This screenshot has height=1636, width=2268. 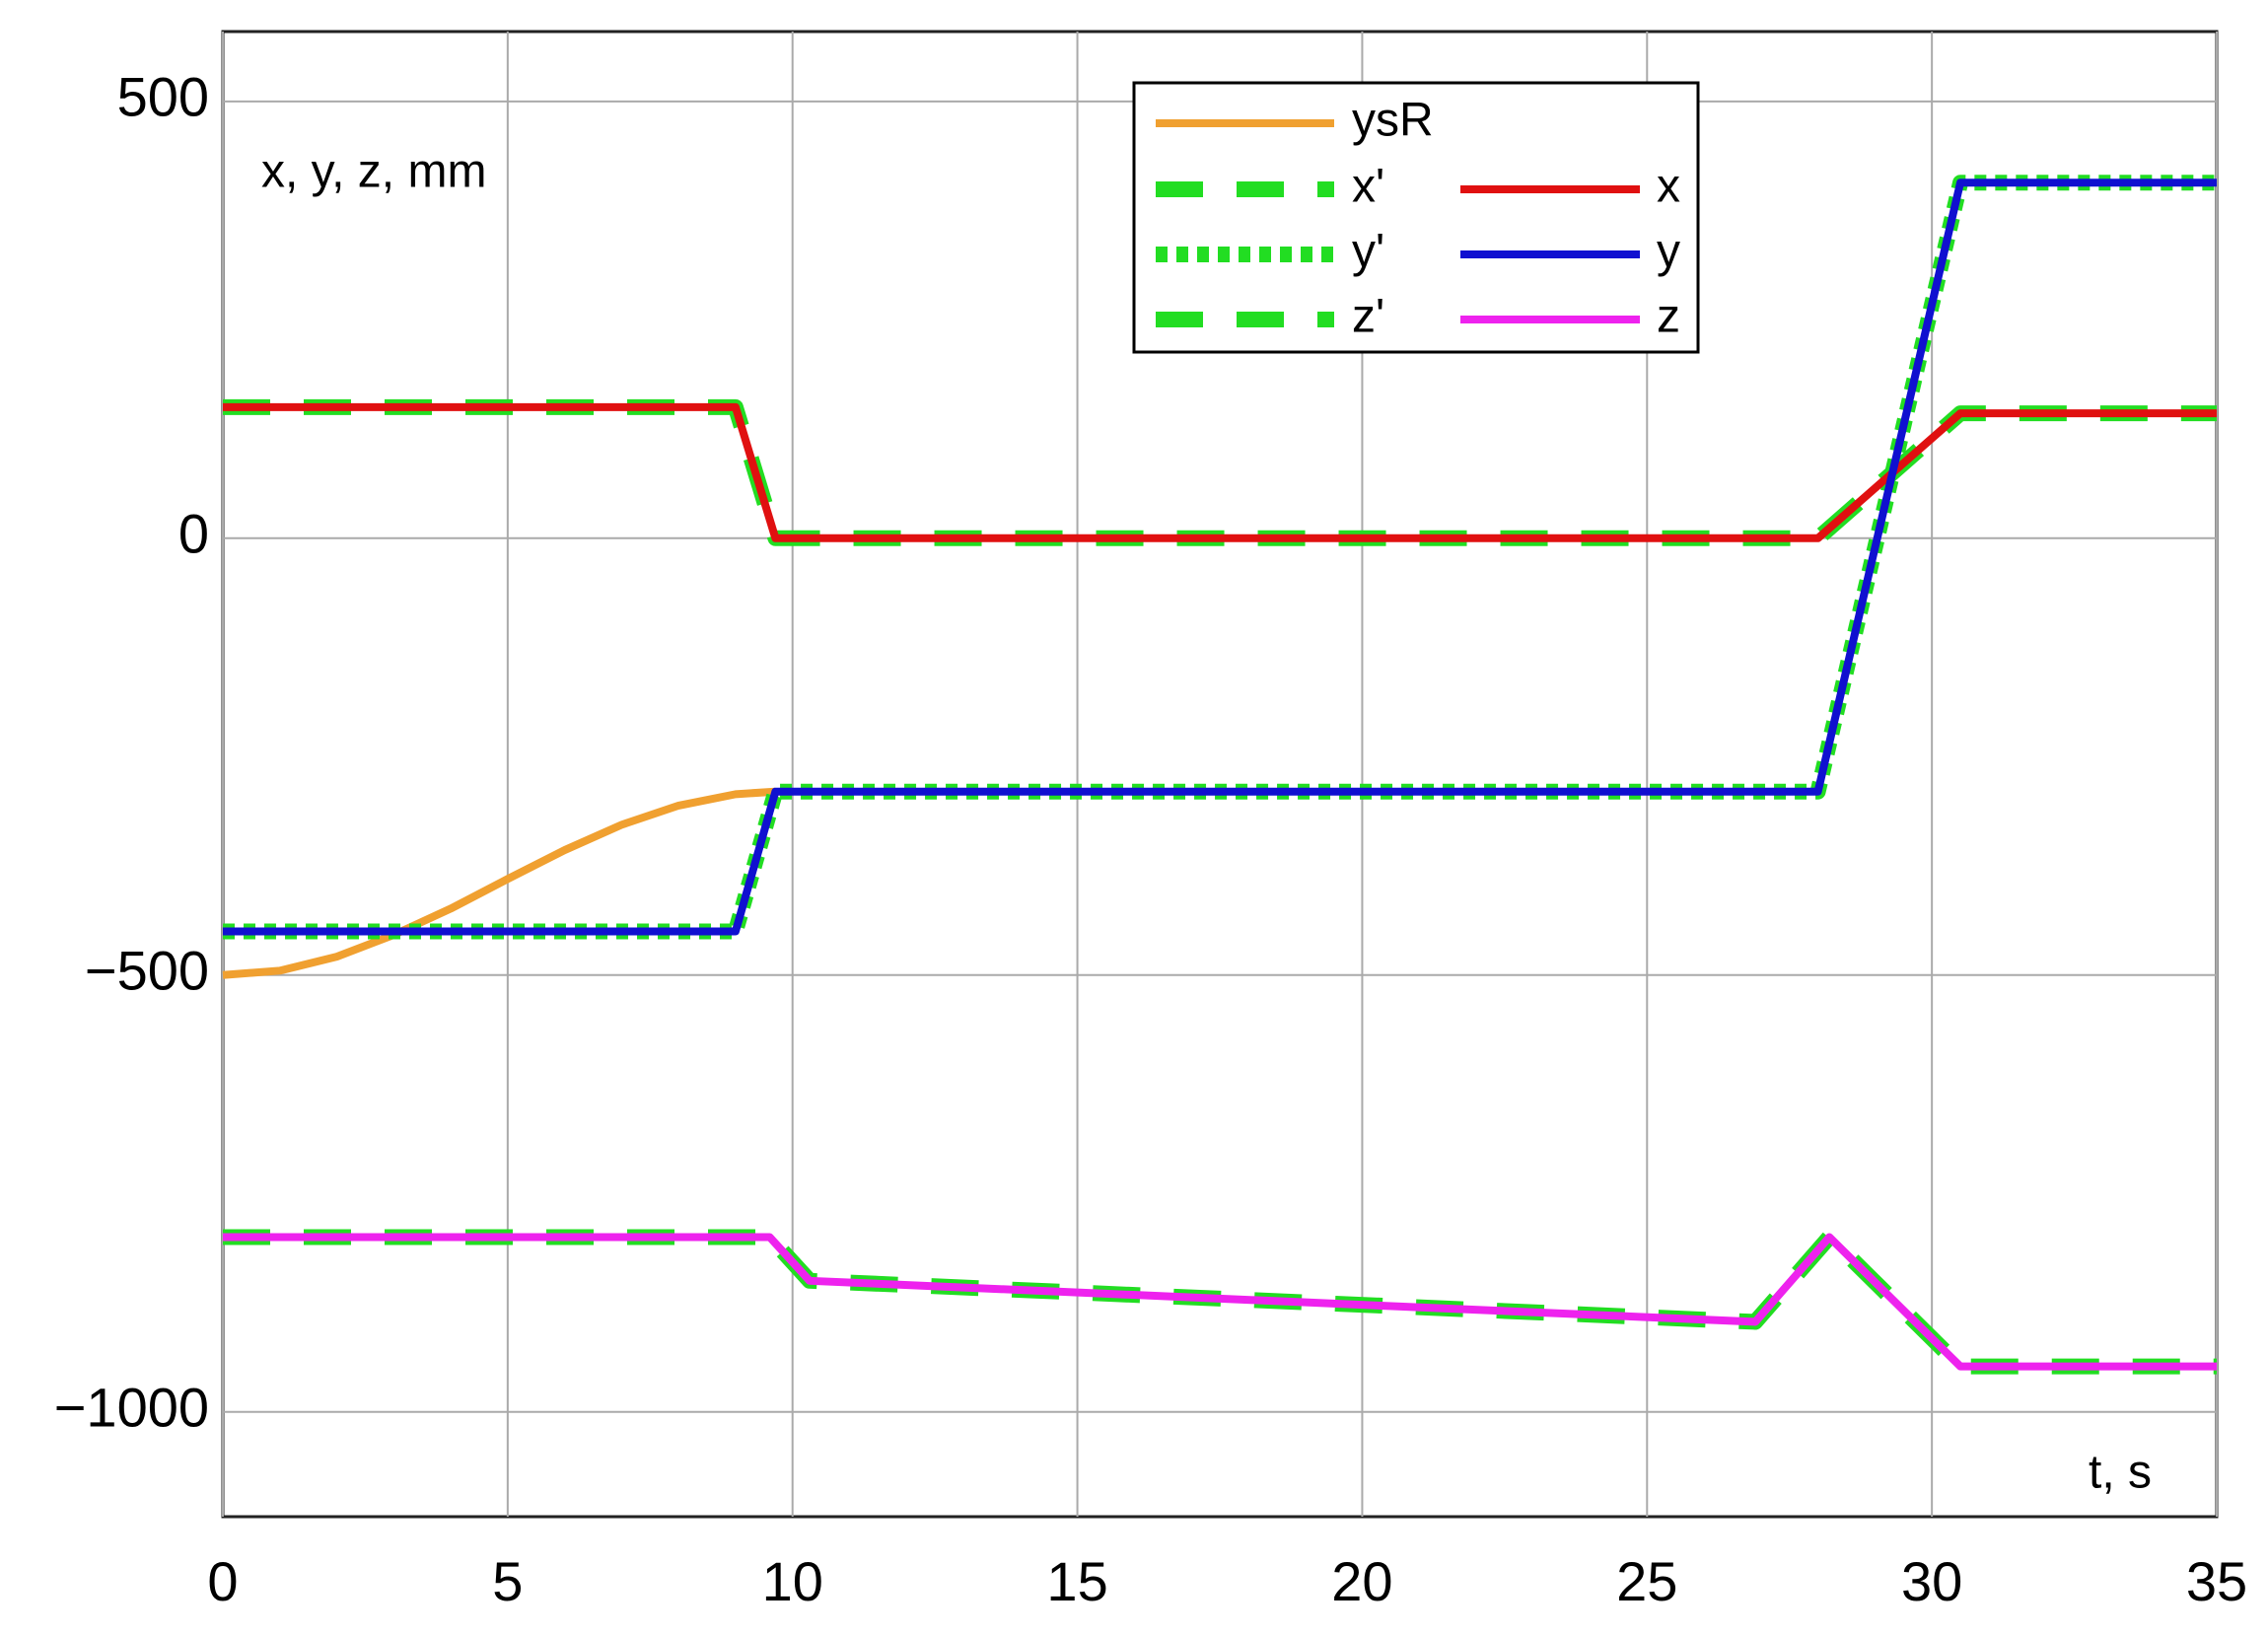 I want to click on x-tick-label: 10, so click(x=793, y=1581).